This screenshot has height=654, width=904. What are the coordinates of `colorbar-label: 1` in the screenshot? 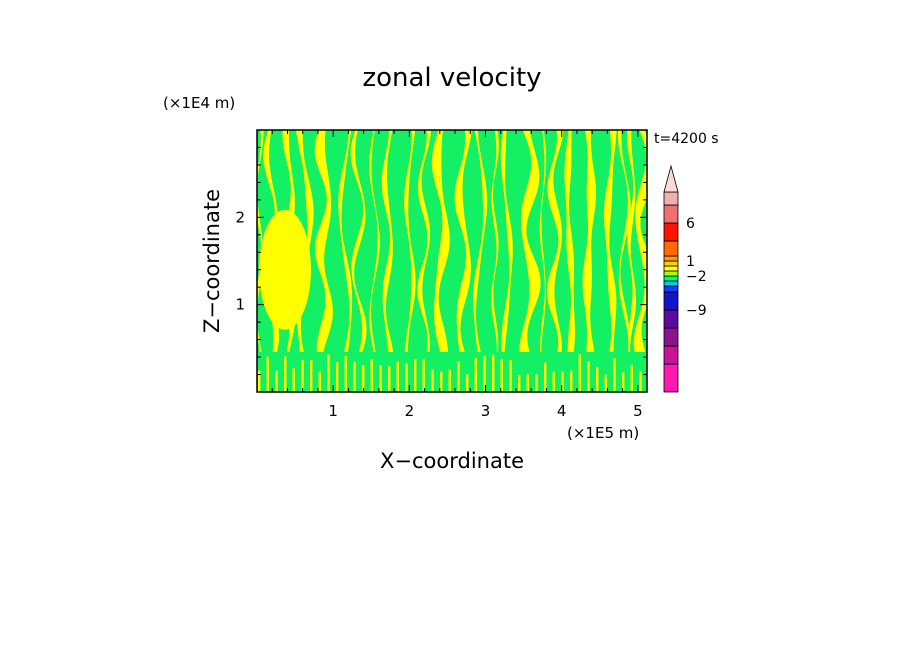 It's located at (690, 262).